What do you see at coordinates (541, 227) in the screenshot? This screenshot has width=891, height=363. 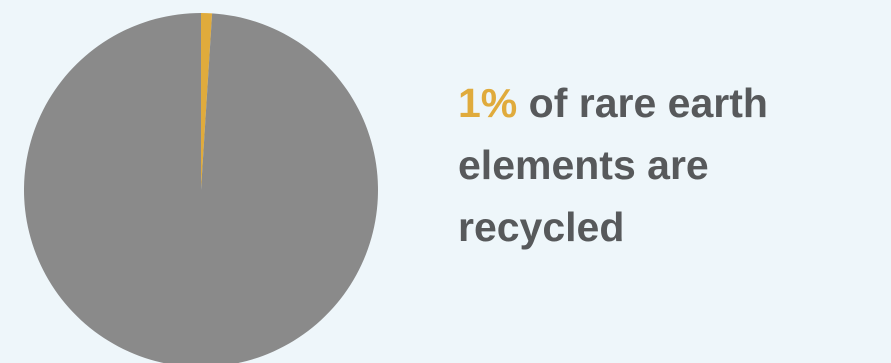 I see `caption-line-3: recycled` at bounding box center [541, 227].